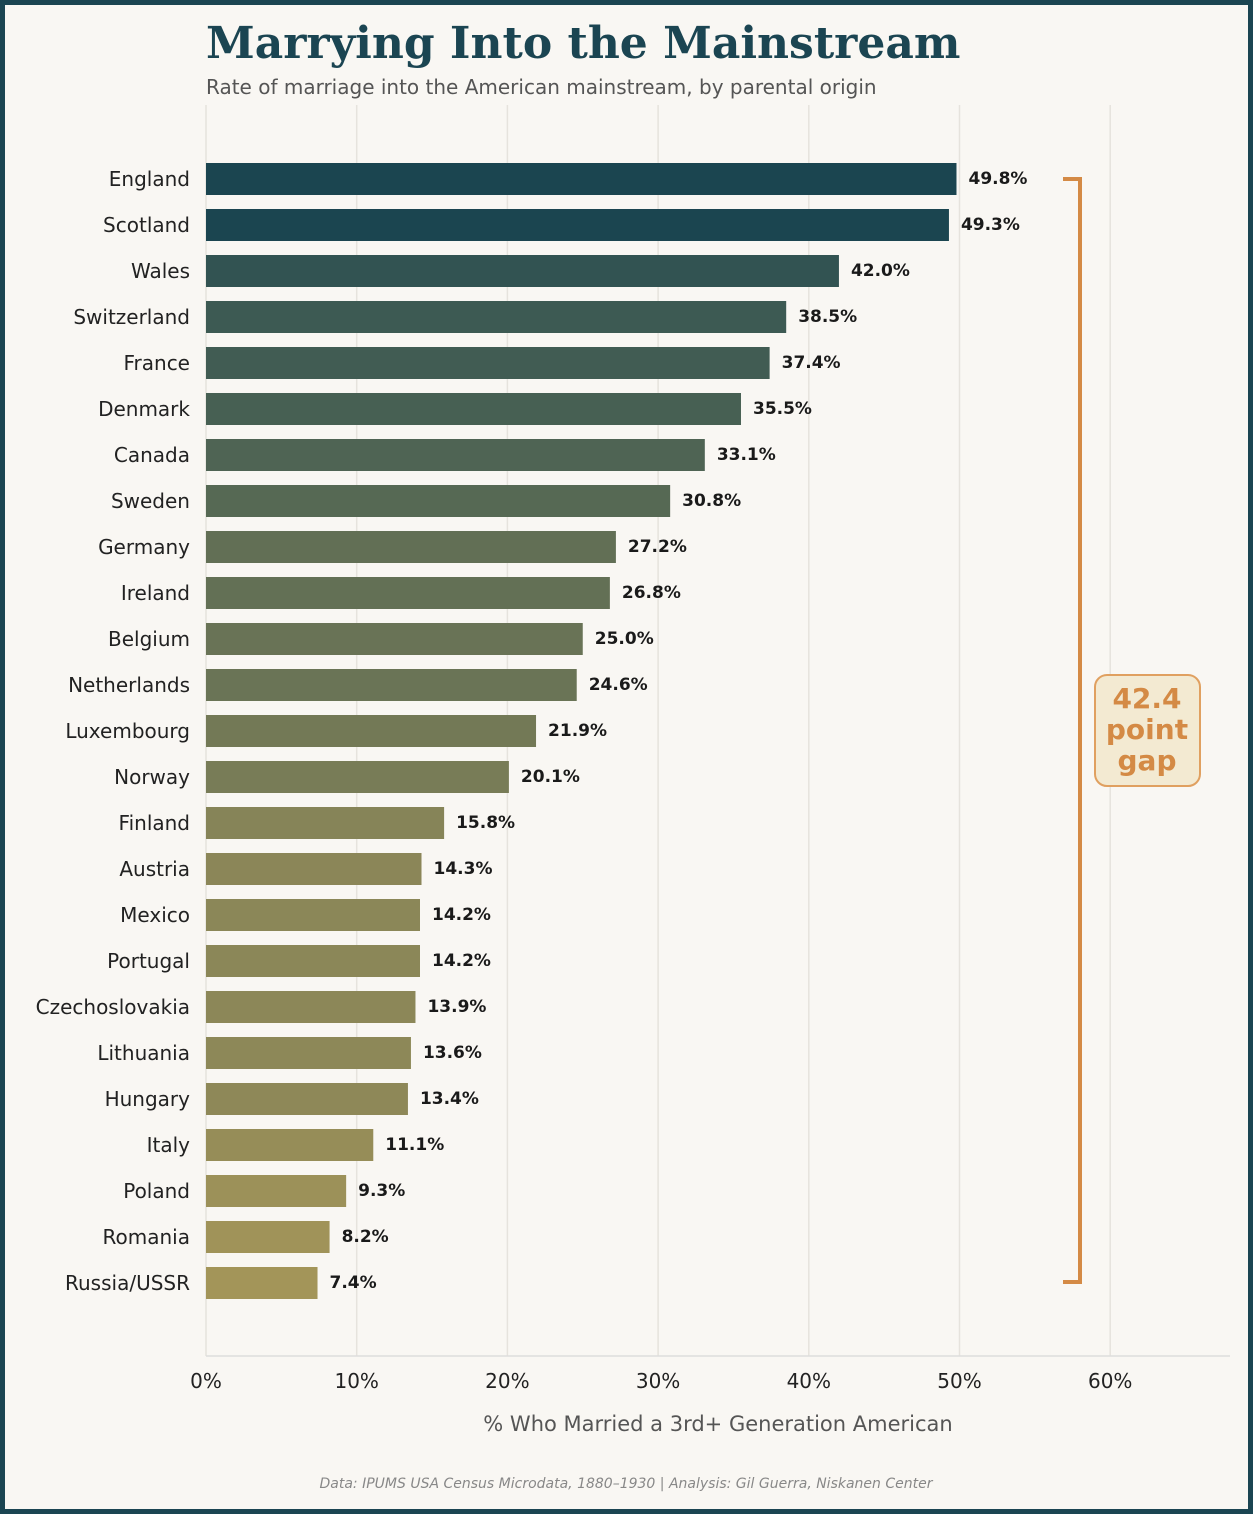  I want to click on x-tick-label: 10%, so click(356, 1381).